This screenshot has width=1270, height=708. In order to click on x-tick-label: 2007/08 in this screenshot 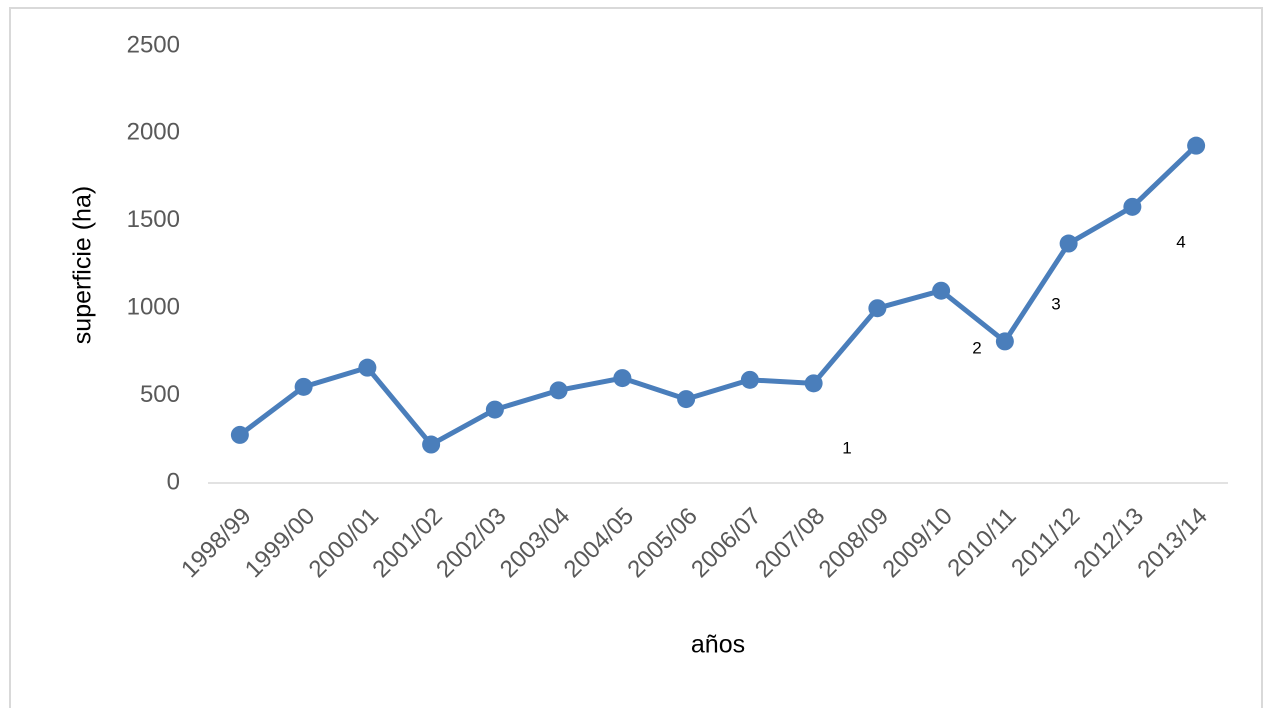, I will do `click(790, 543)`.